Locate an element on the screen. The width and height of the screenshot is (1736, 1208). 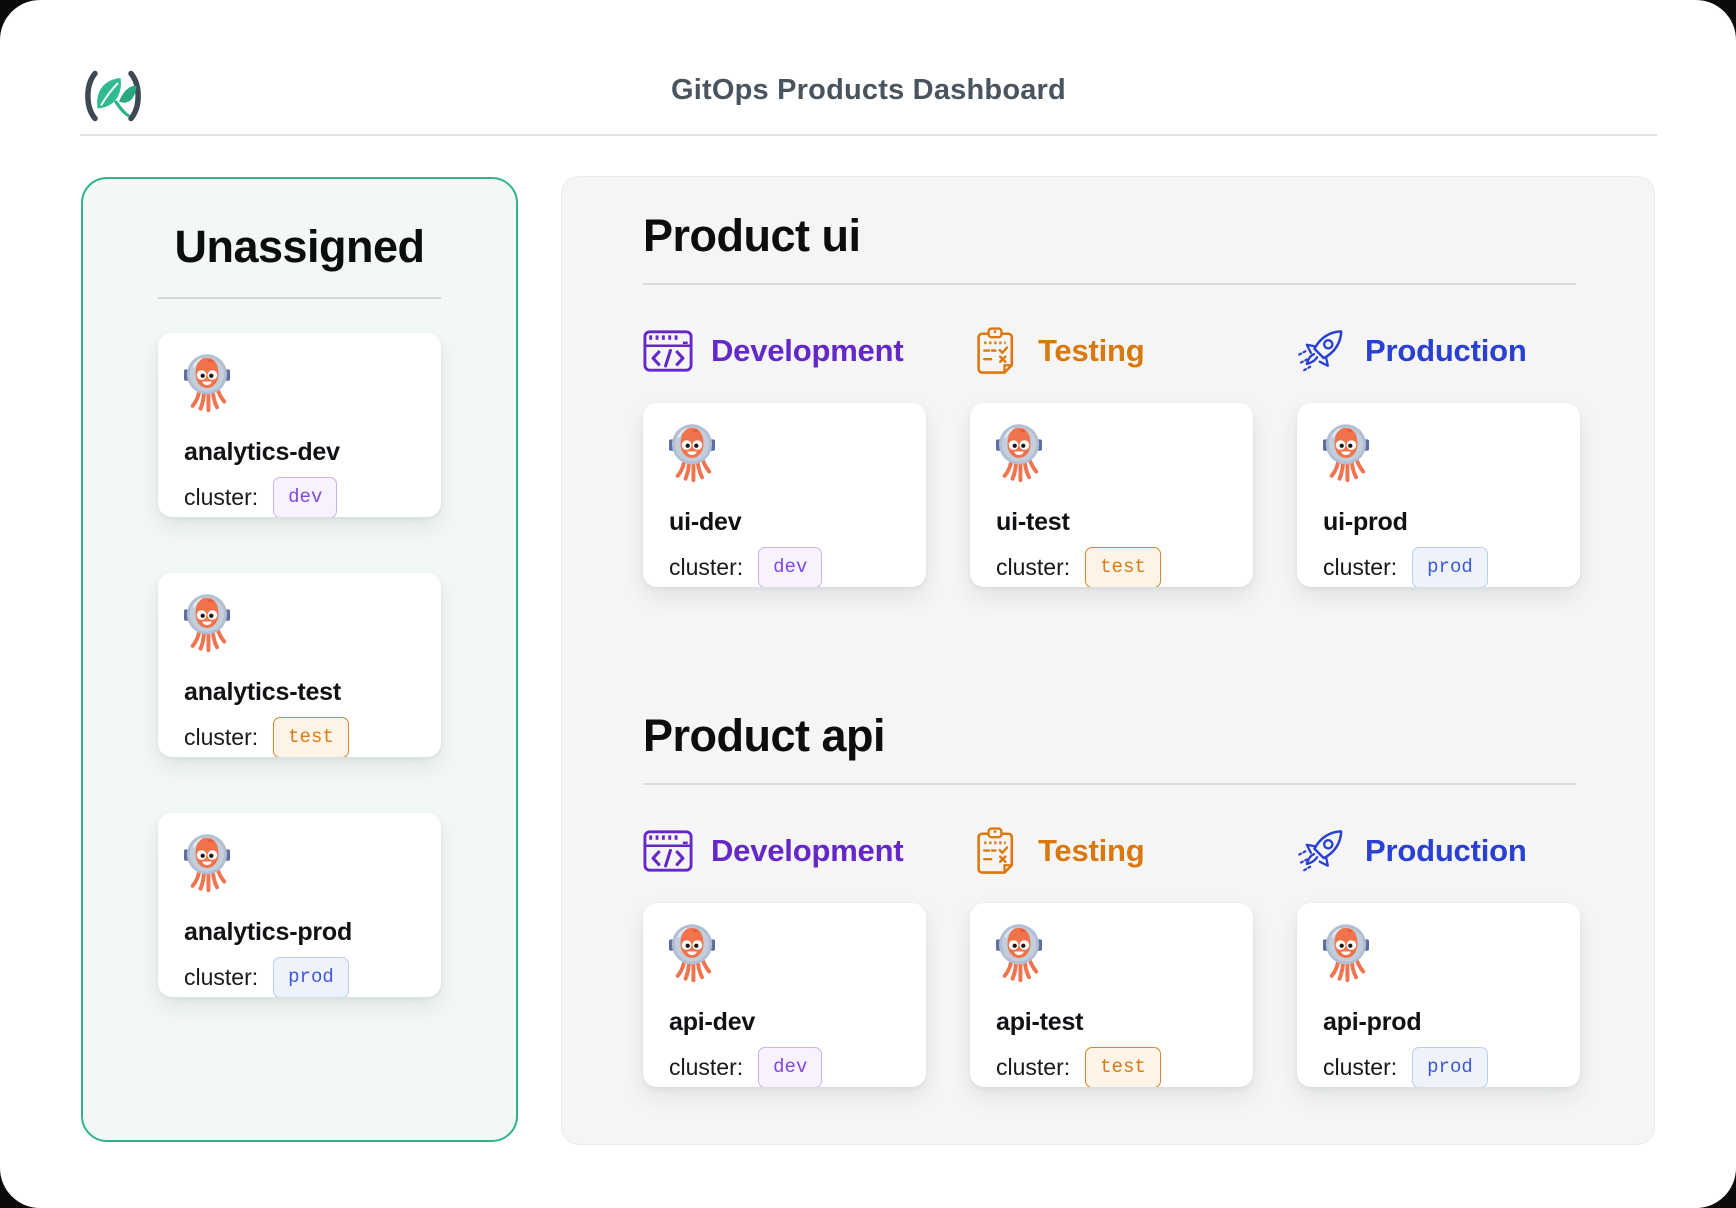
app-card-analytics-test: analytics-test cluster: test is located at coordinates (299, 665).